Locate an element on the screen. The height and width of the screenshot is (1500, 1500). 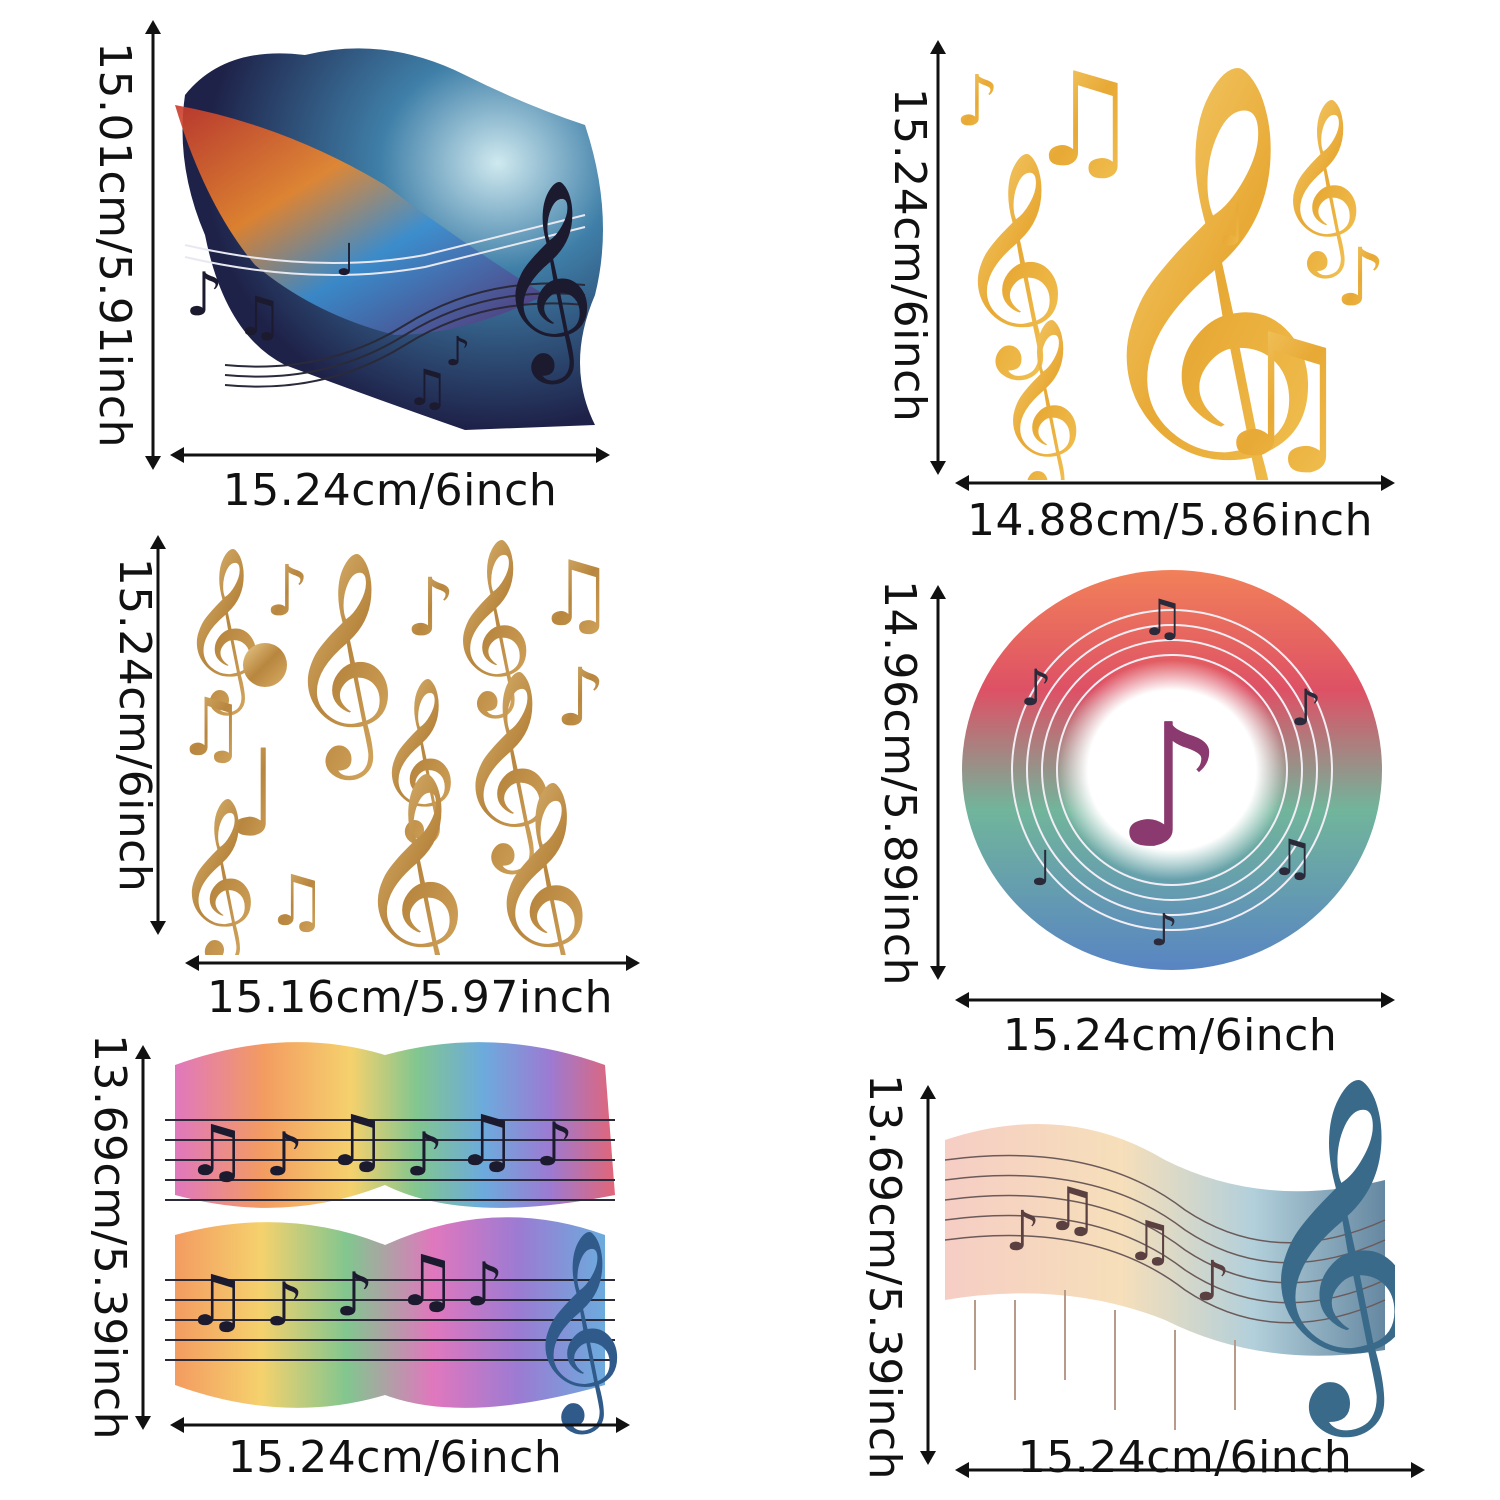
golden-notes-icon: 𝄞 𝄞 𝄞 𝄞 ♫ ♫ ♪ ♪ ♩ is located at coordinates (1175, 252).